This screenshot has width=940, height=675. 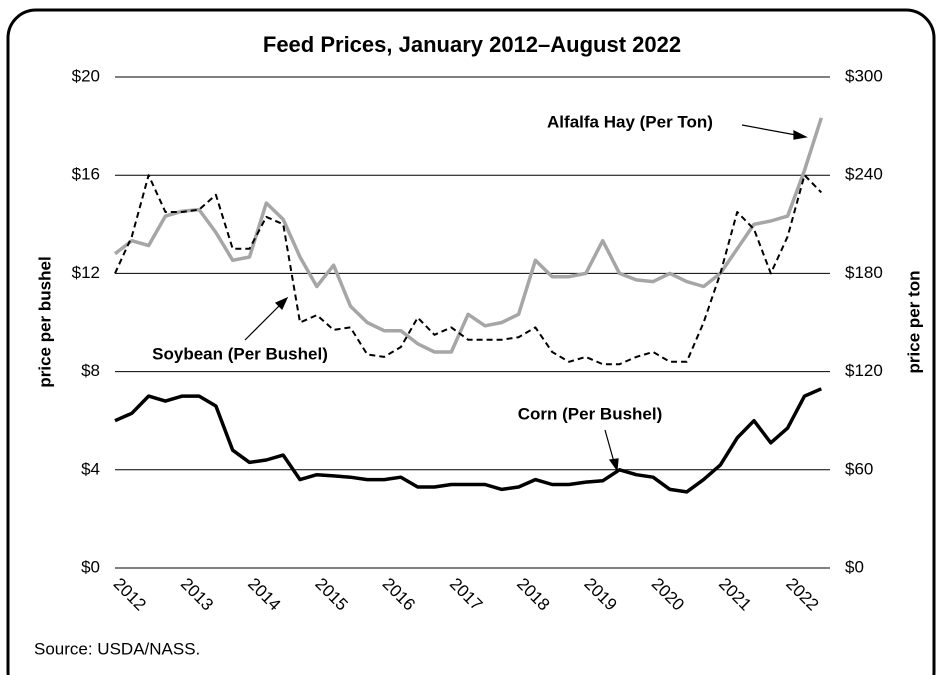 What do you see at coordinates (630, 121) in the screenshot?
I see `series-label: Alfalfa Hay (Per Ton)` at bounding box center [630, 121].